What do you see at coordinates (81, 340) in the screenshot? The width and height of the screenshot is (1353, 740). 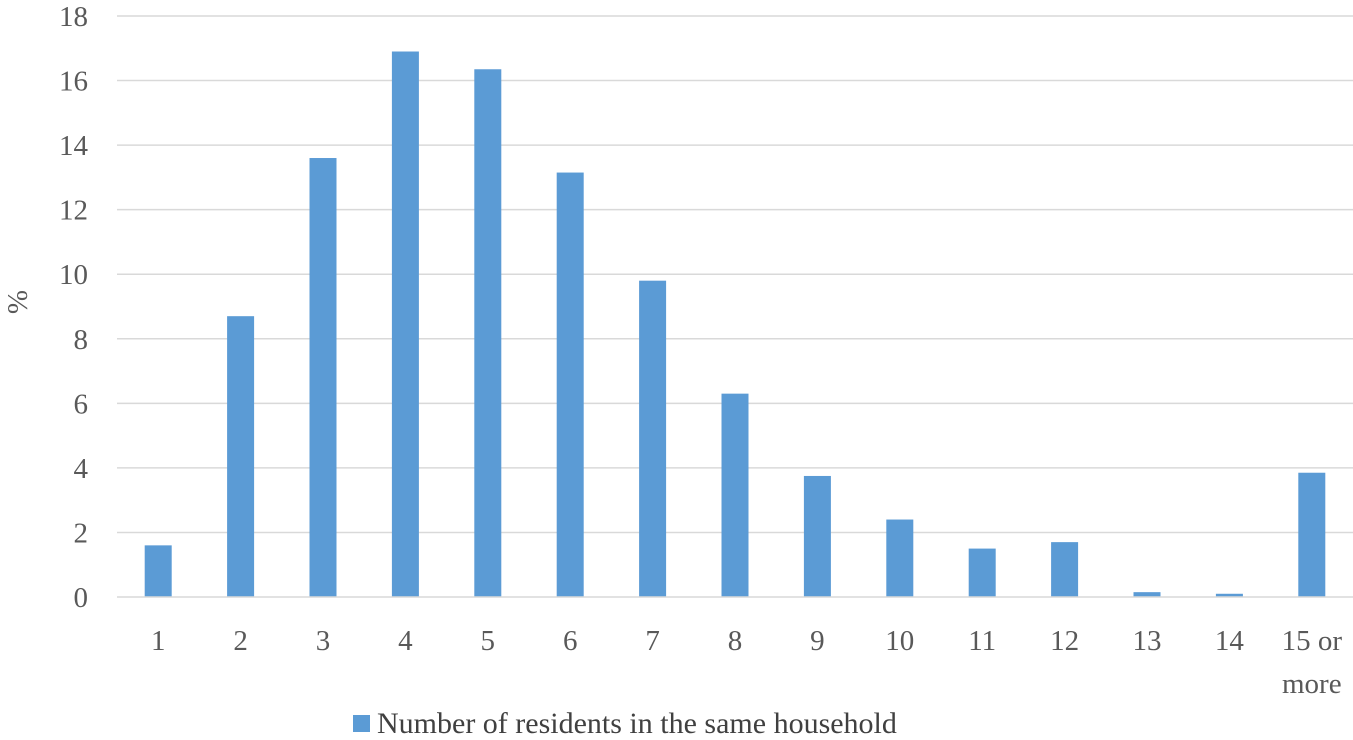 I see `y-tick-label: 8` at bounding box center [81, 340].